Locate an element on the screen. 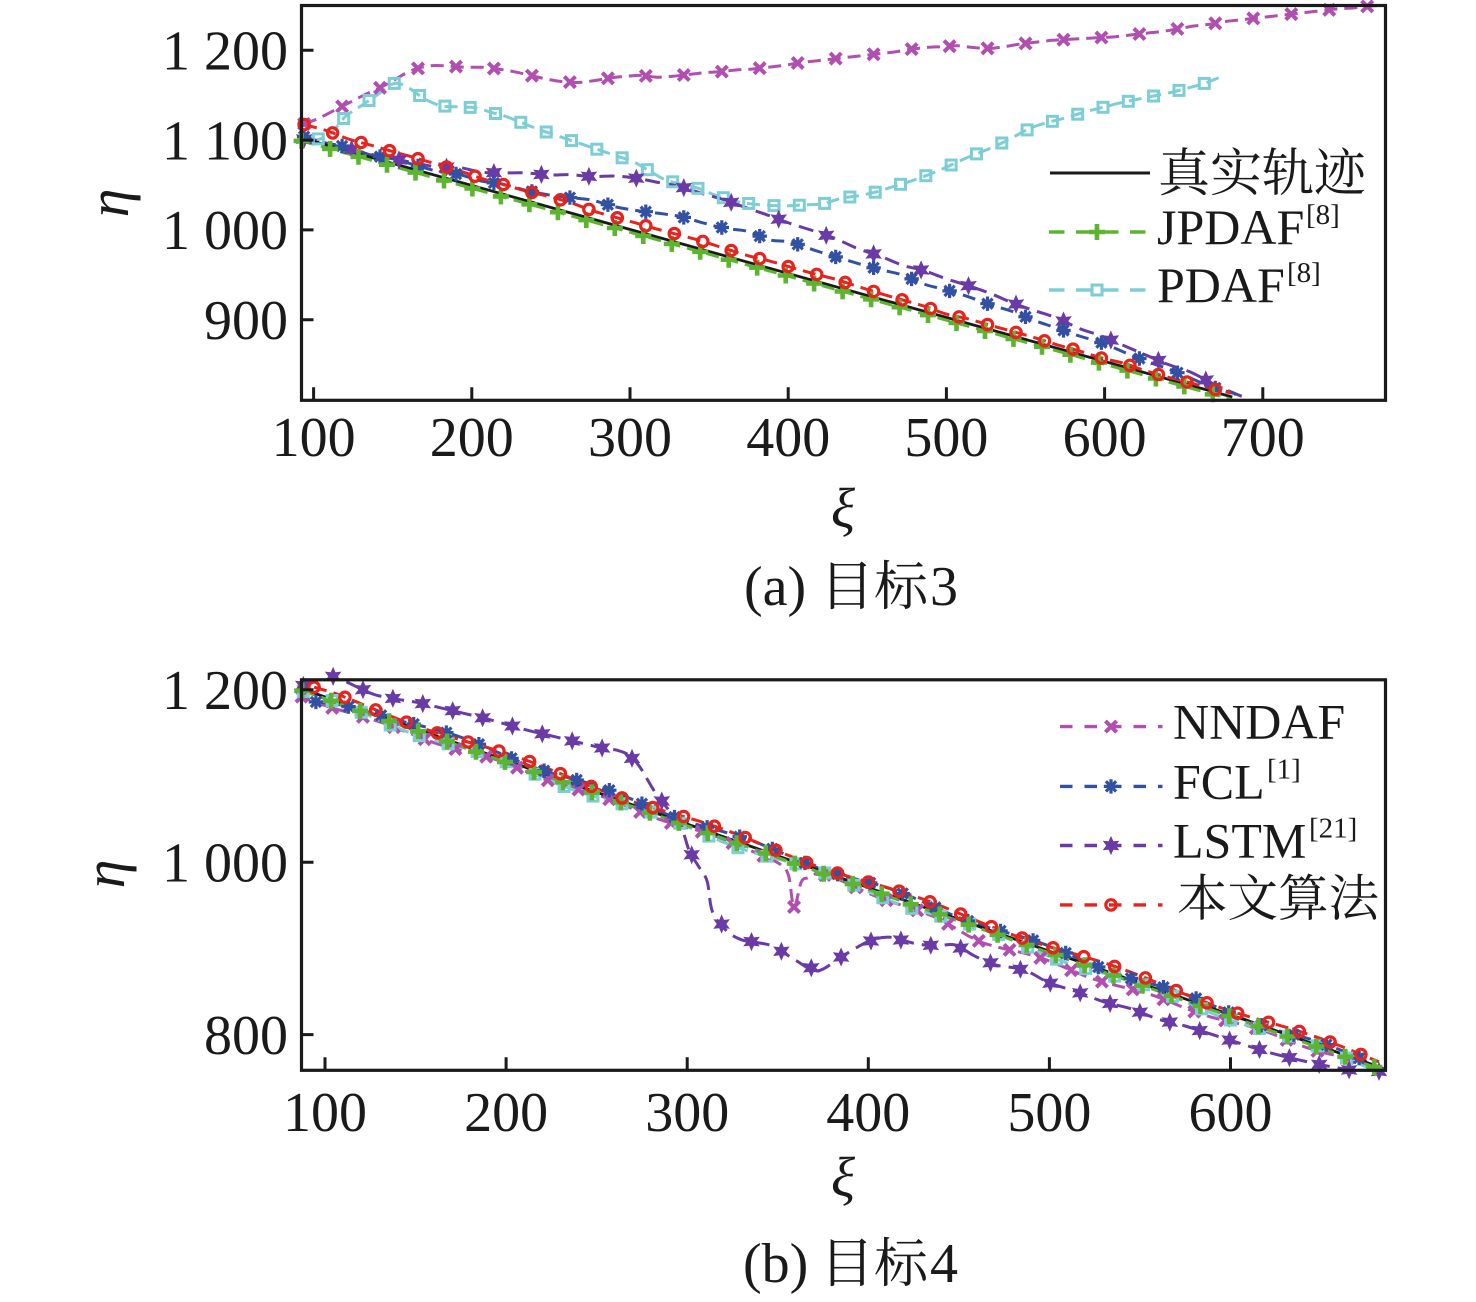 The height and width of the screenshot is (1302, 1476). svg-text: 4 is located at coordinates (944, 1264).